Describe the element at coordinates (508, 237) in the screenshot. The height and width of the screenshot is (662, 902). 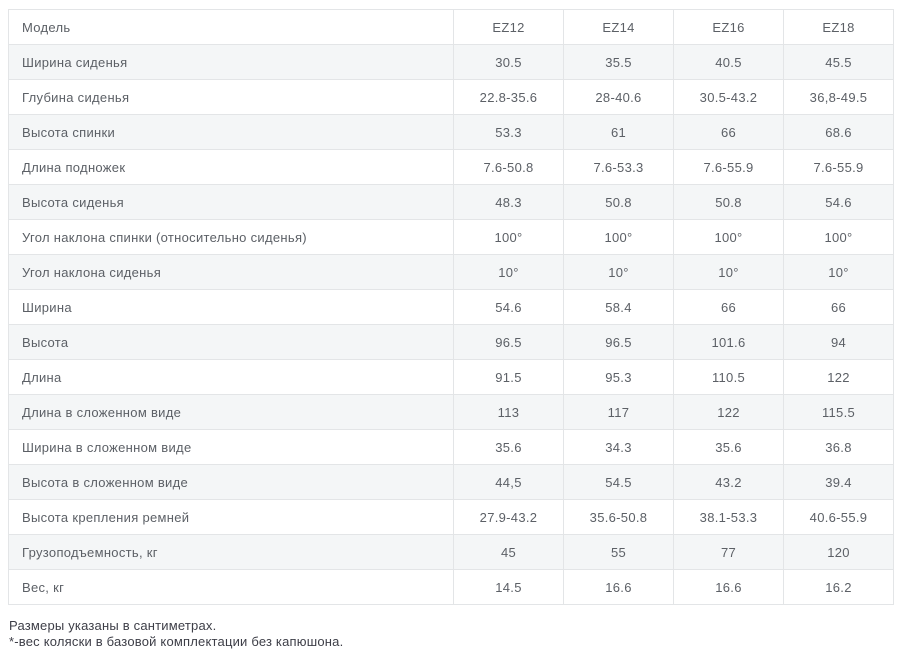
I see `cell-value-ez12: 100°` at that location.